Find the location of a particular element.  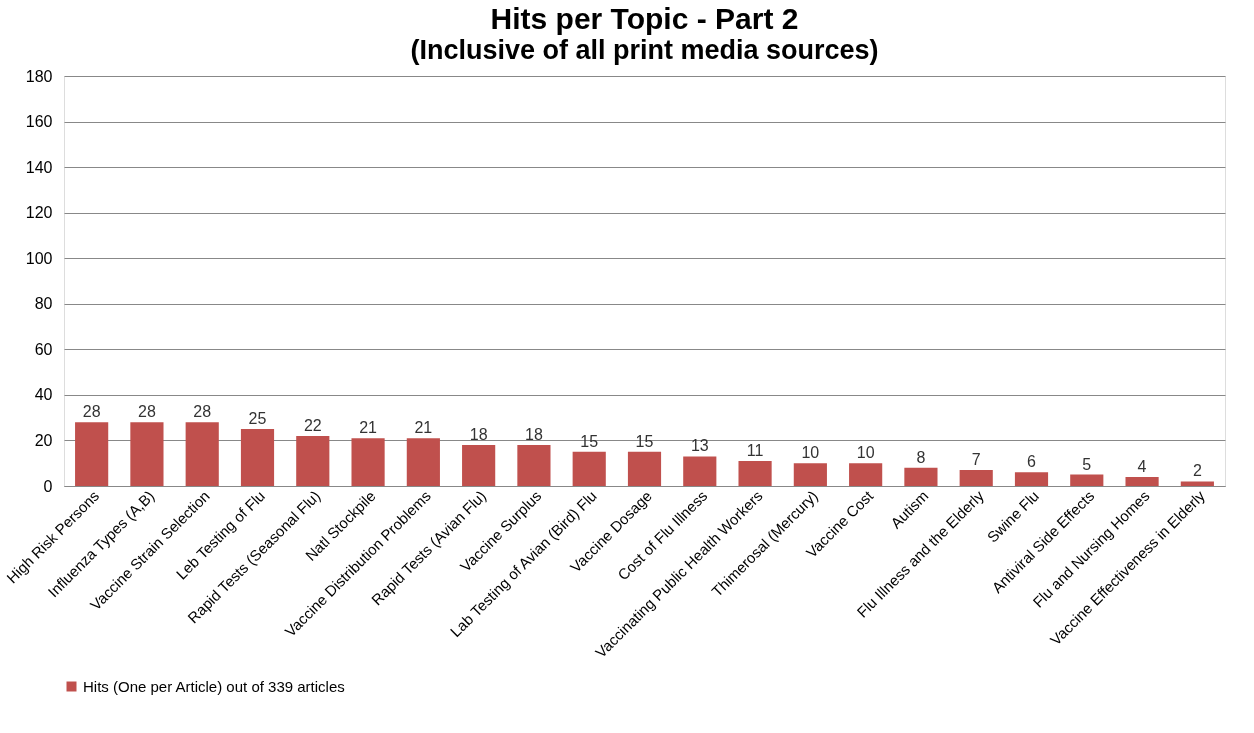

chart-title: Hits per Topic - Part 2 is located at coordinates (644, 18).